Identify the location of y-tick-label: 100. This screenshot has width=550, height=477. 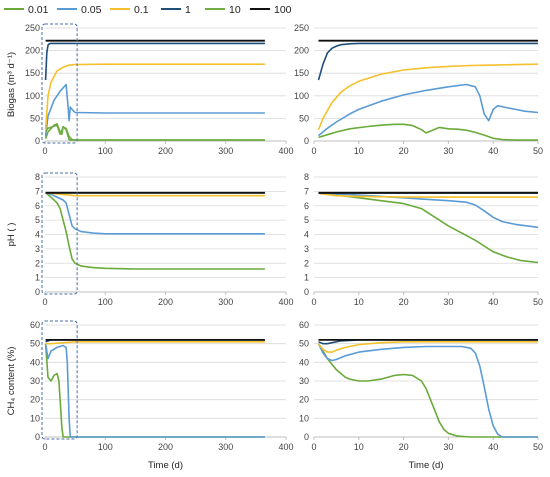
(32, 96).